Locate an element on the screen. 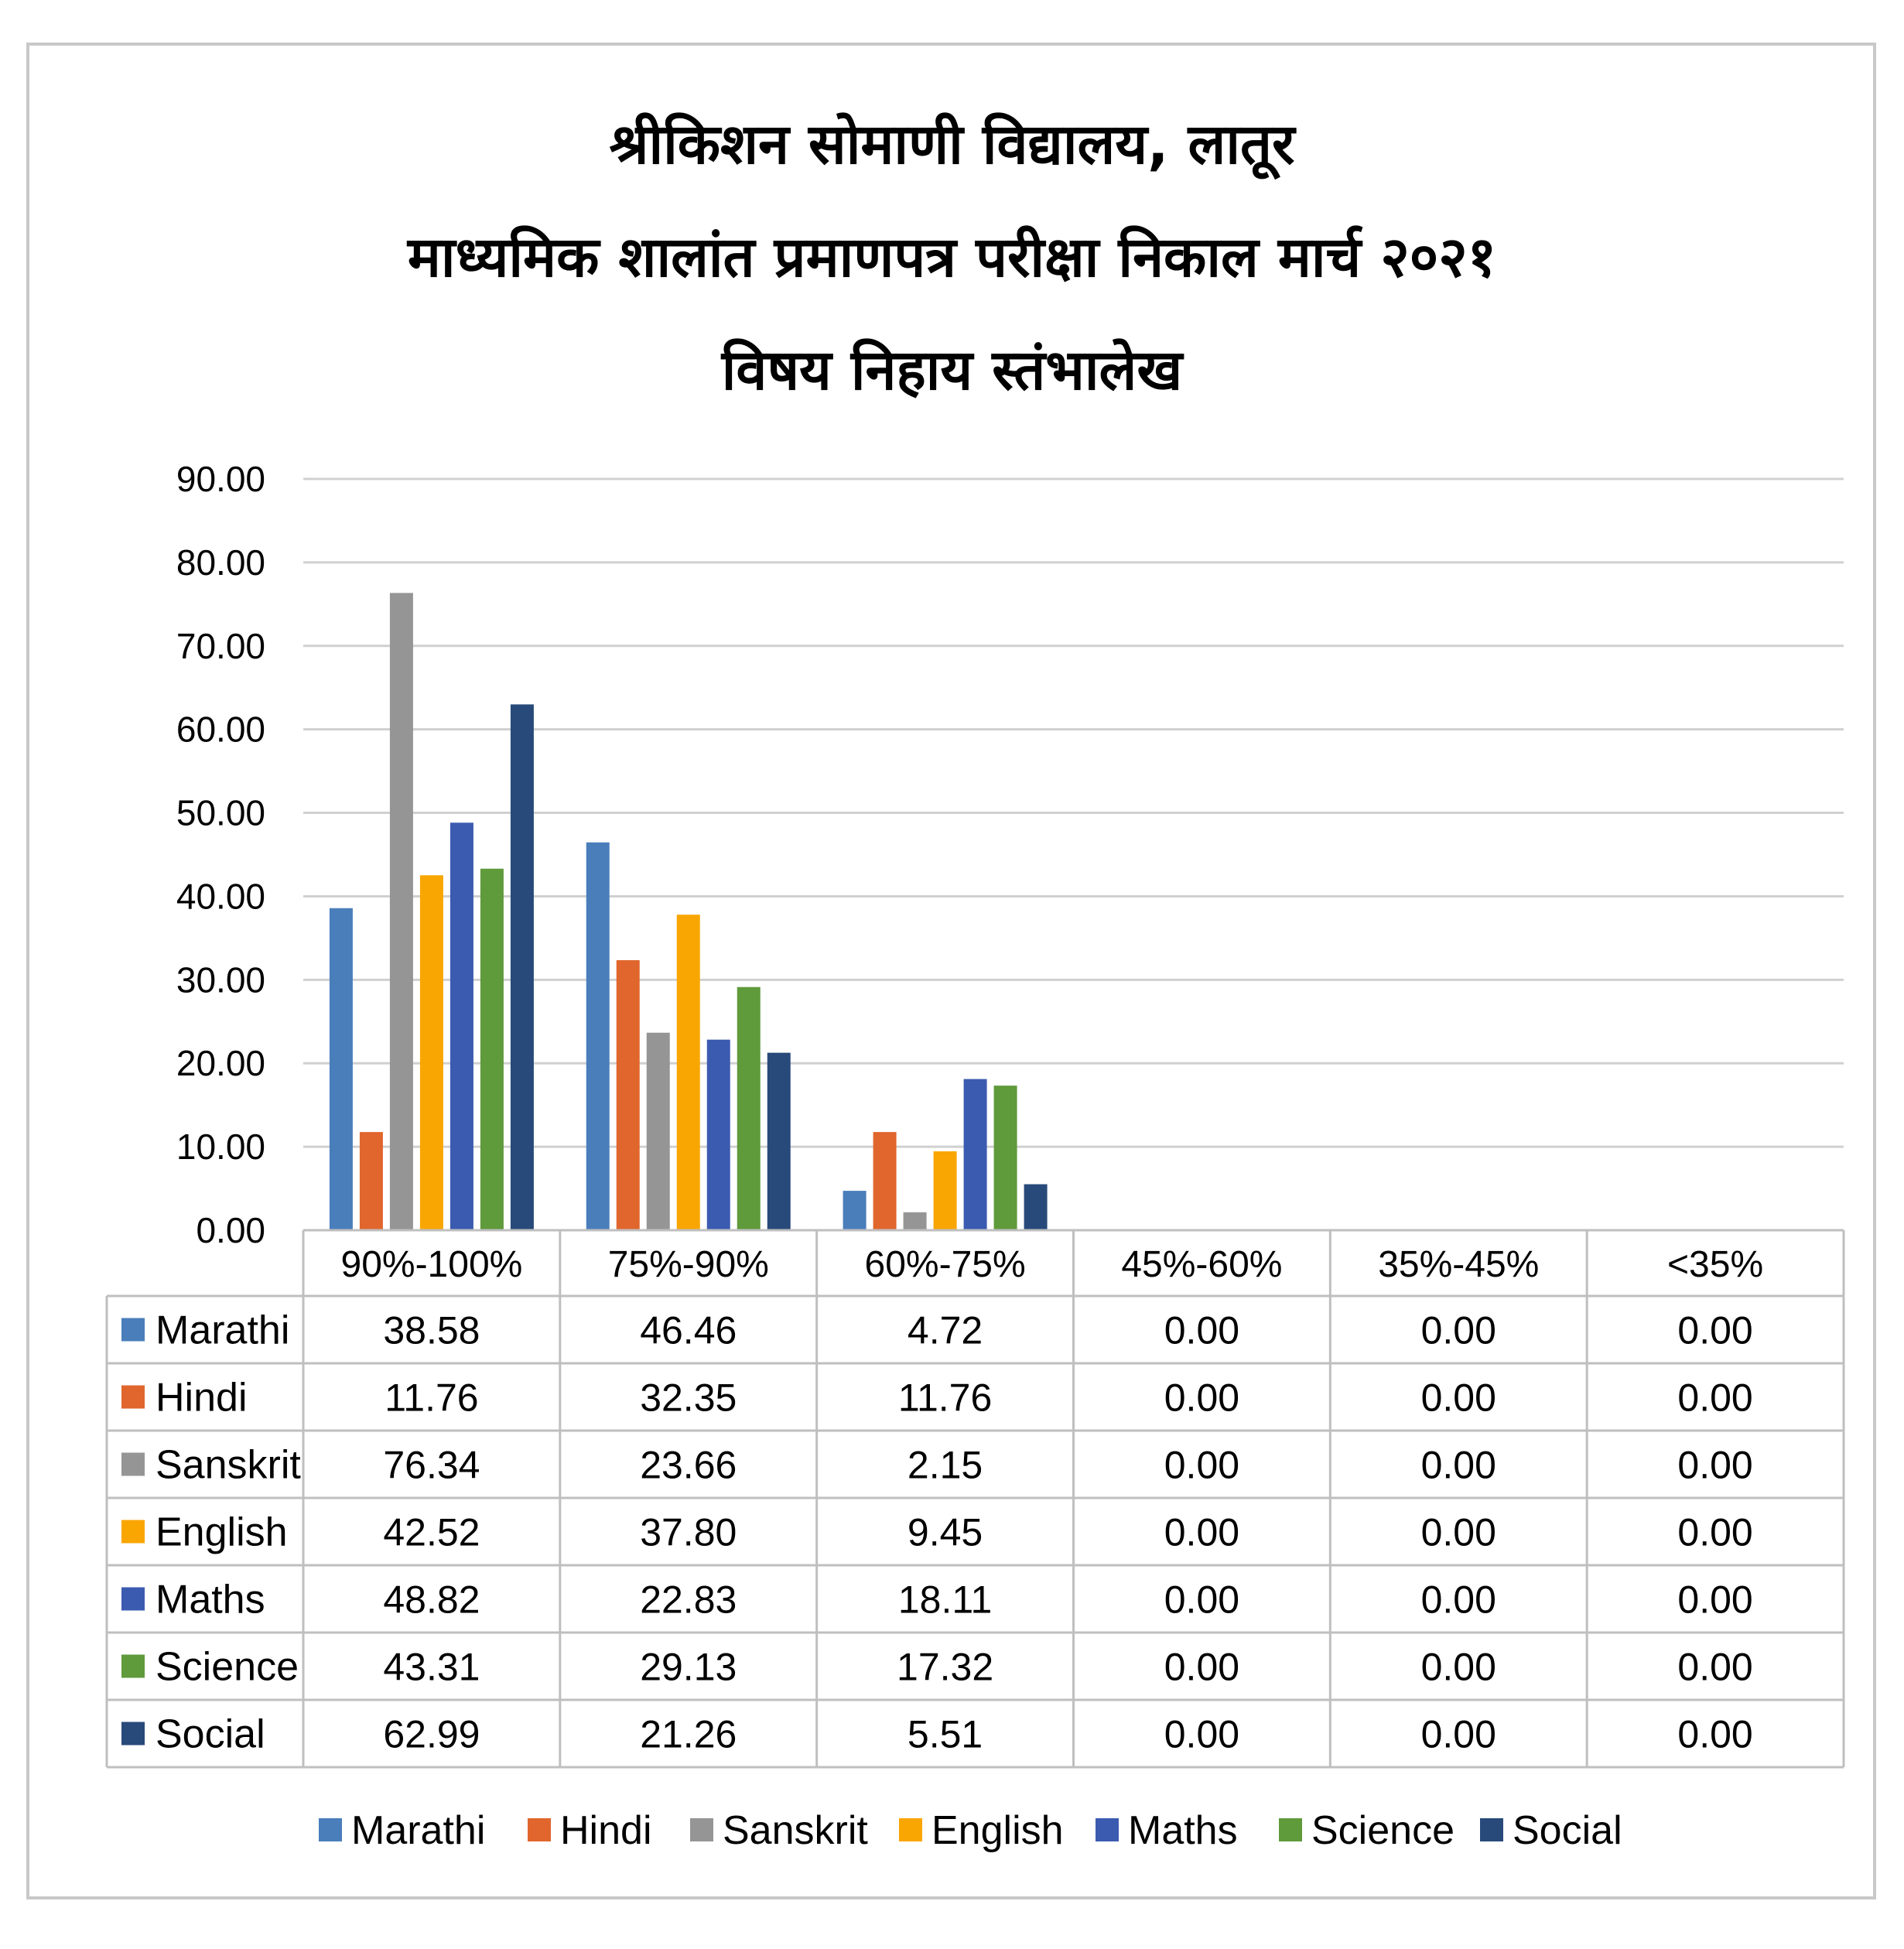  legend-label-maths: Maths is located at coordinates (1183, 1830).